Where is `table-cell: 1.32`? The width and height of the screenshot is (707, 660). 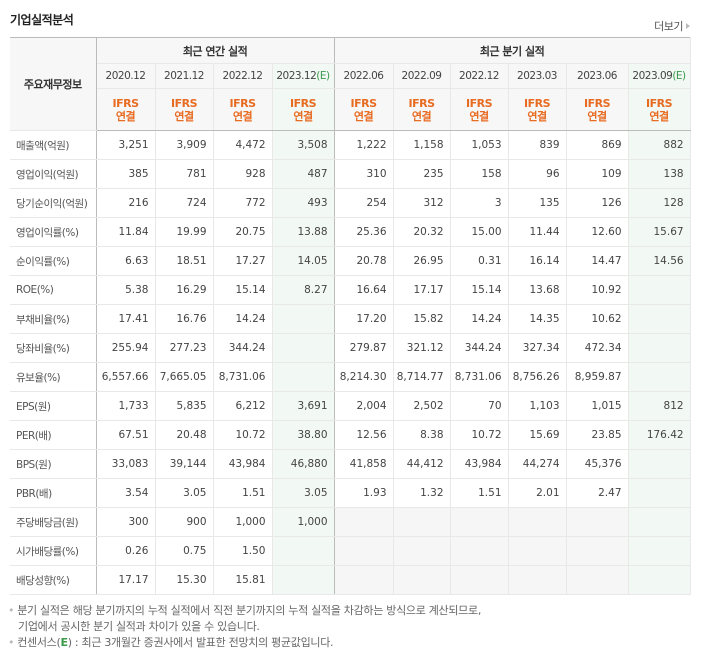
table-cell: 1.32 is located at coordinates (422, 493).